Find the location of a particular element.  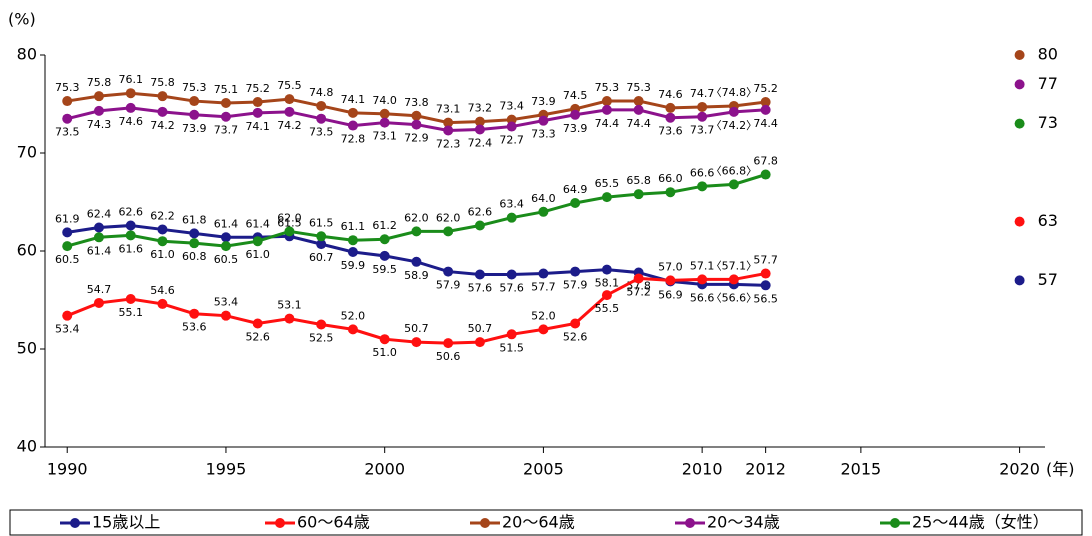

value-label: 75.1 is located at coordinates (226, 89).